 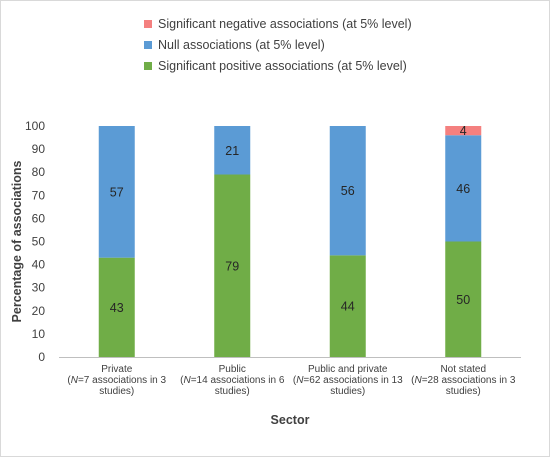 I want to click on y-tick-label: 90, so click(x=39, y=149).